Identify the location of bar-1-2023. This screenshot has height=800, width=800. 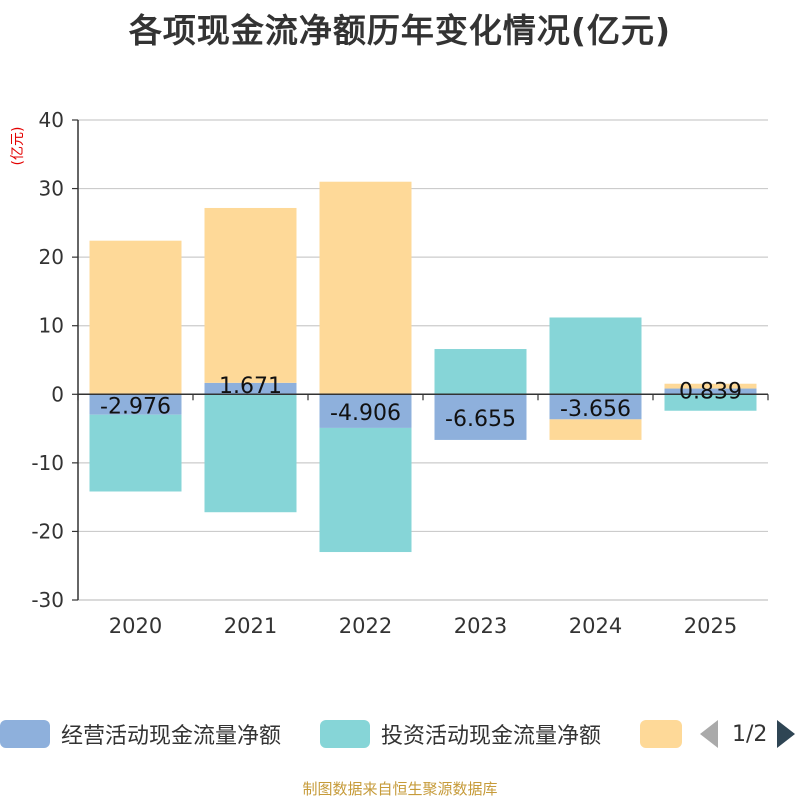
(480, 372).